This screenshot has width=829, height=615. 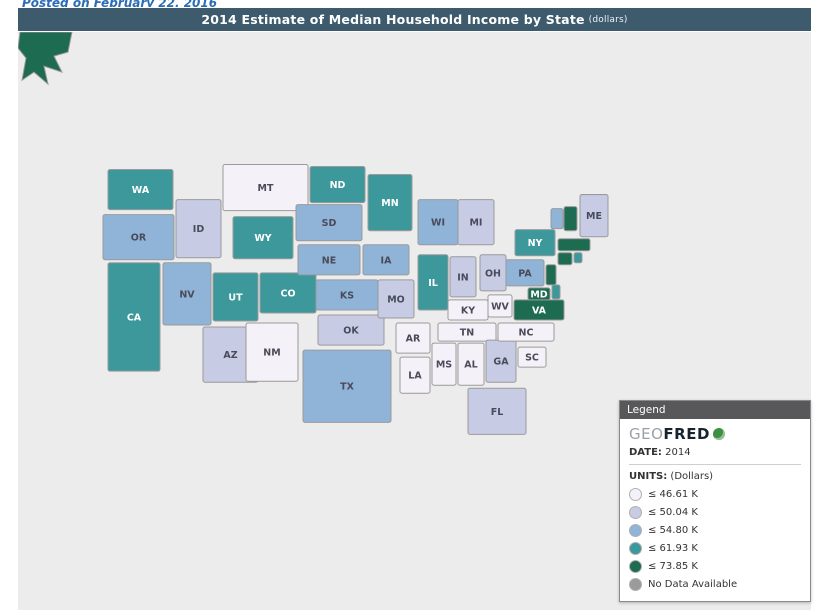 I want to click on legend-item-label: ≤ 50.04 K, so click(x=673, y=512).